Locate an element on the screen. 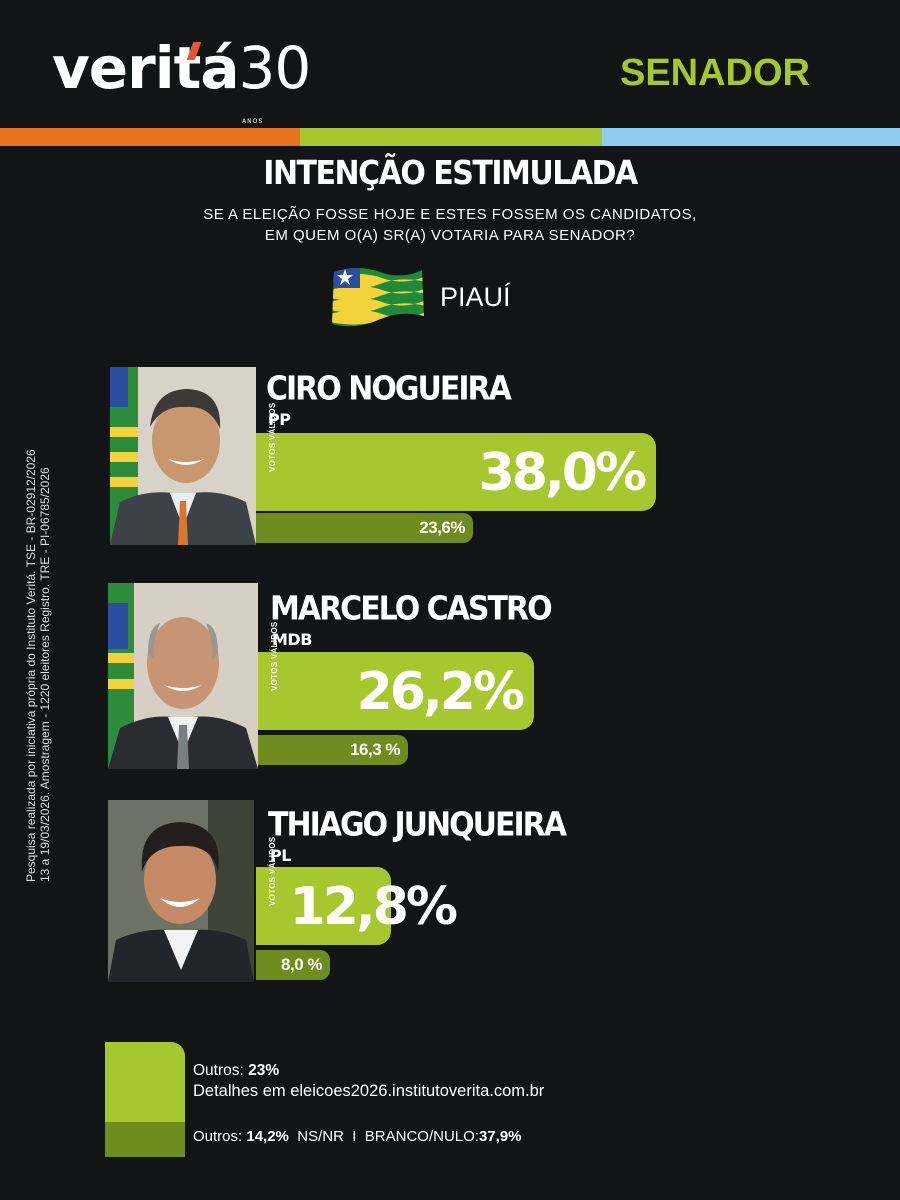  bar-valid-votes: VOTOS VÁLIDOS 12,8% is located at coordinates (357, 890).